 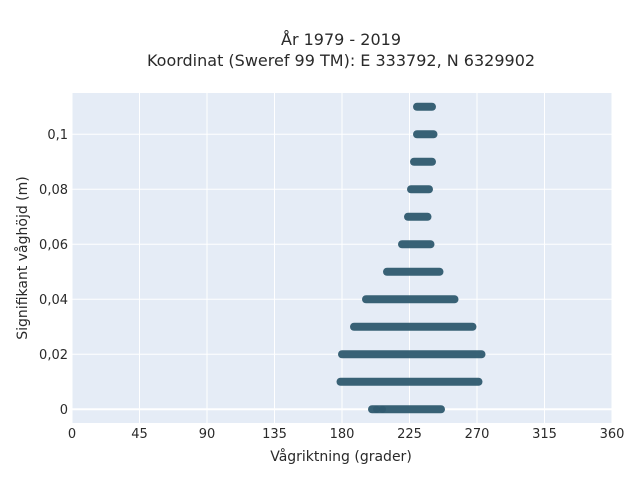 I want to click on x-tick-label: 45, so click(x=139, y=434).